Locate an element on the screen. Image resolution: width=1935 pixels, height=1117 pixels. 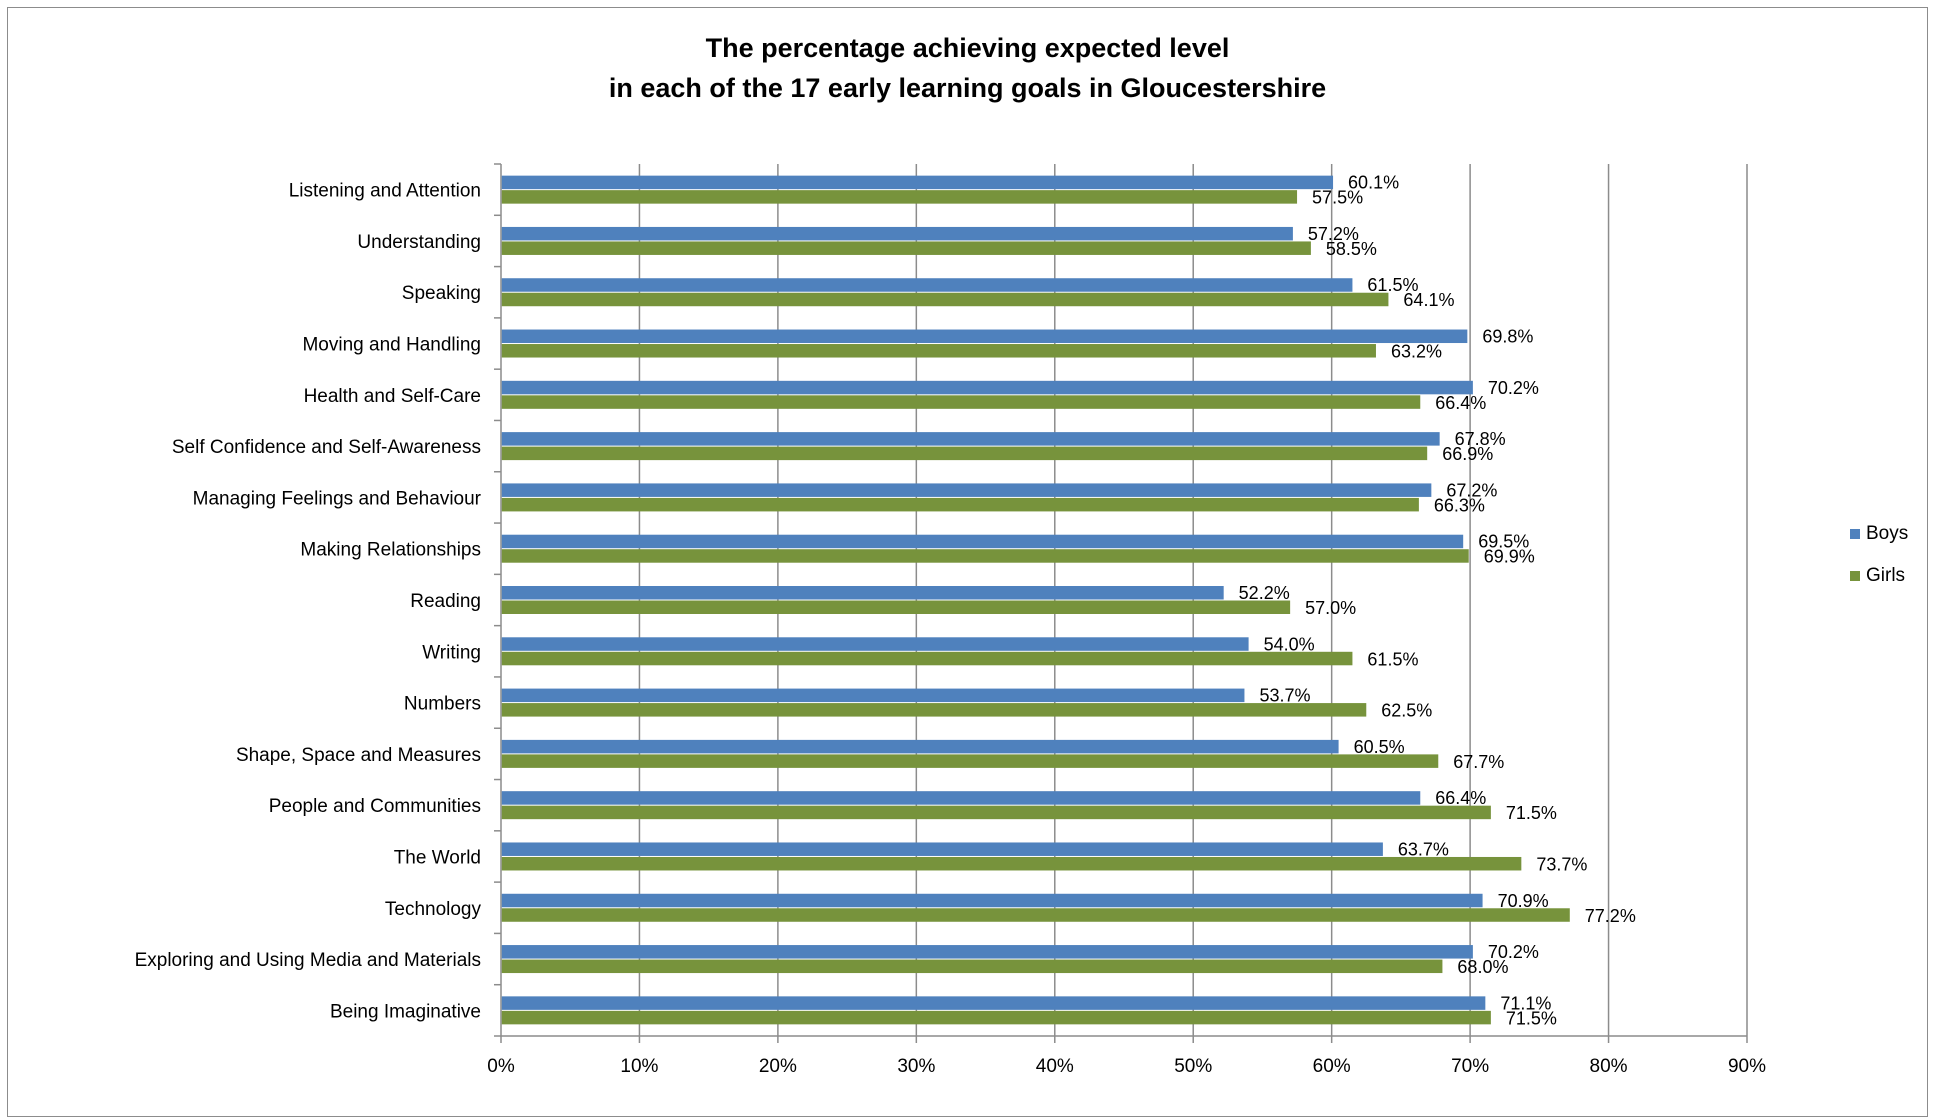
legend-item-girls: Girls is located at coordinates (1877, 576).